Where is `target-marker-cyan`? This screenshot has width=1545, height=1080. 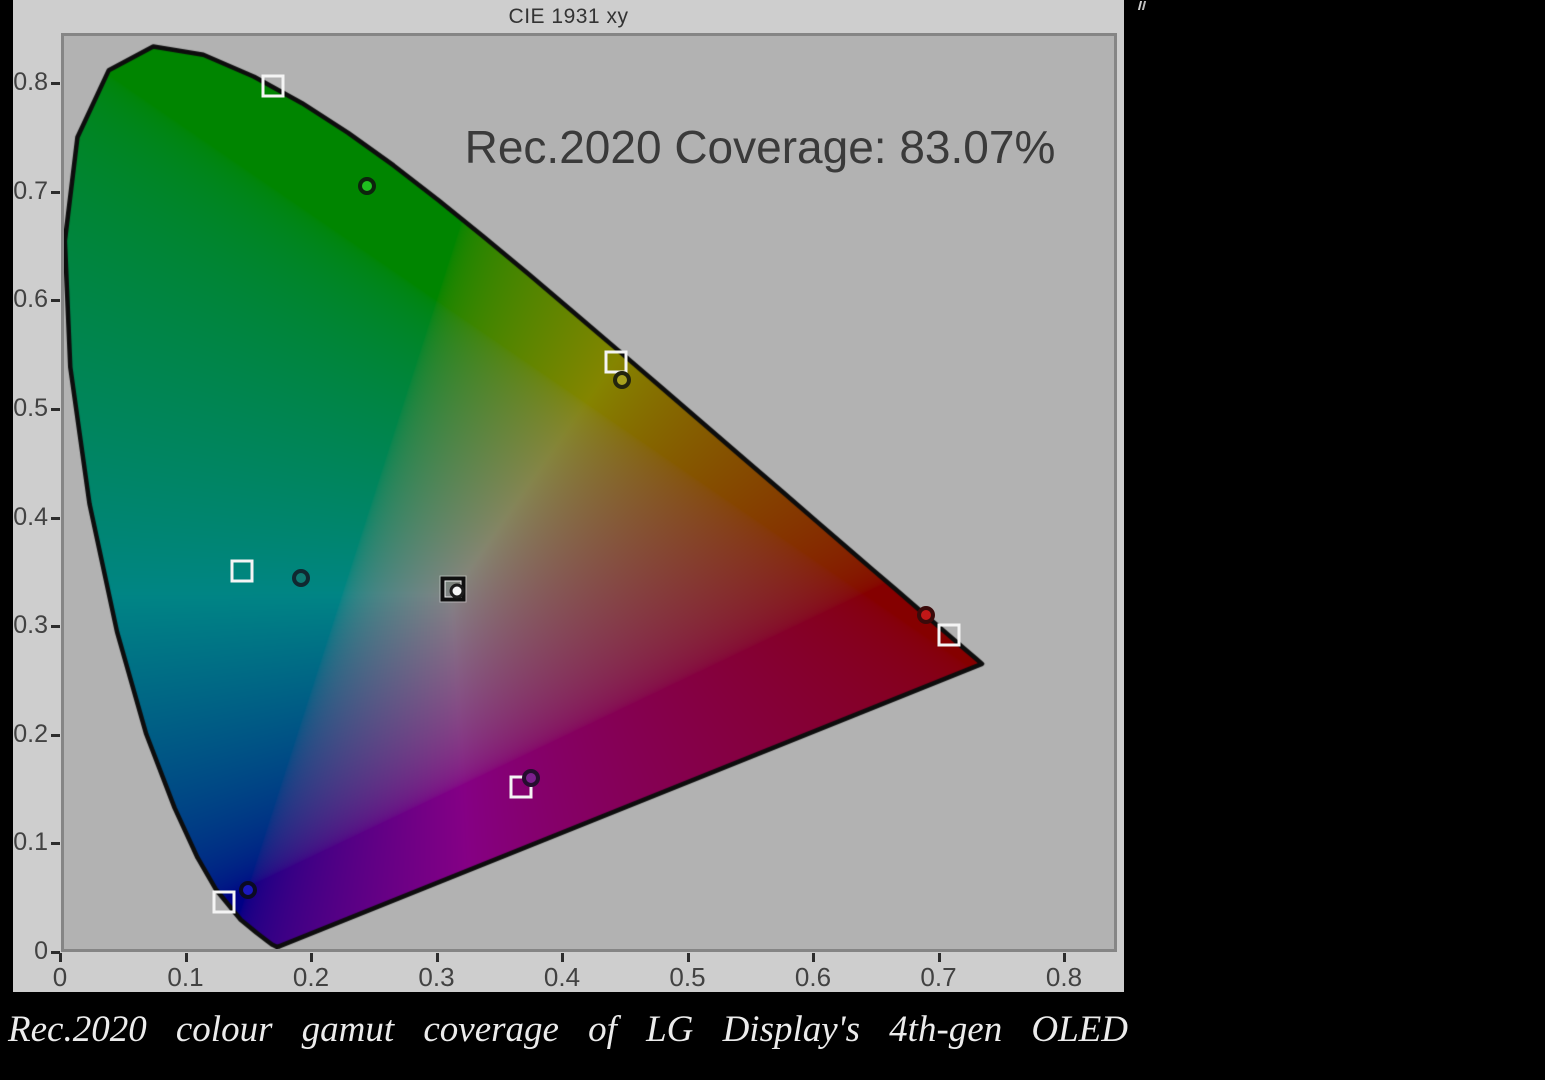
target-marker-cyan is located at coordinates (242, 571).